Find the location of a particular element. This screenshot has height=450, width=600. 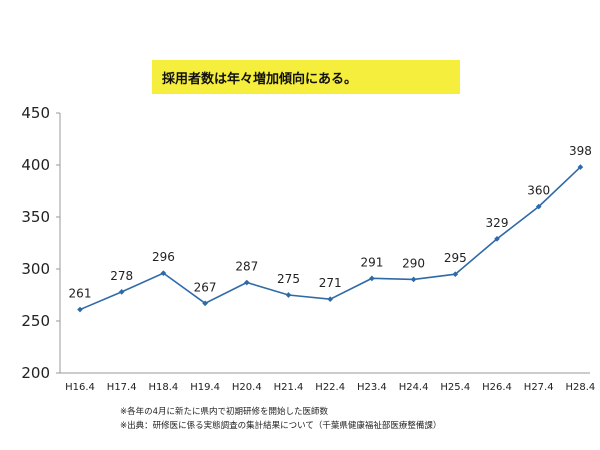

data-label: 267 is located at coordinates (205, 287).